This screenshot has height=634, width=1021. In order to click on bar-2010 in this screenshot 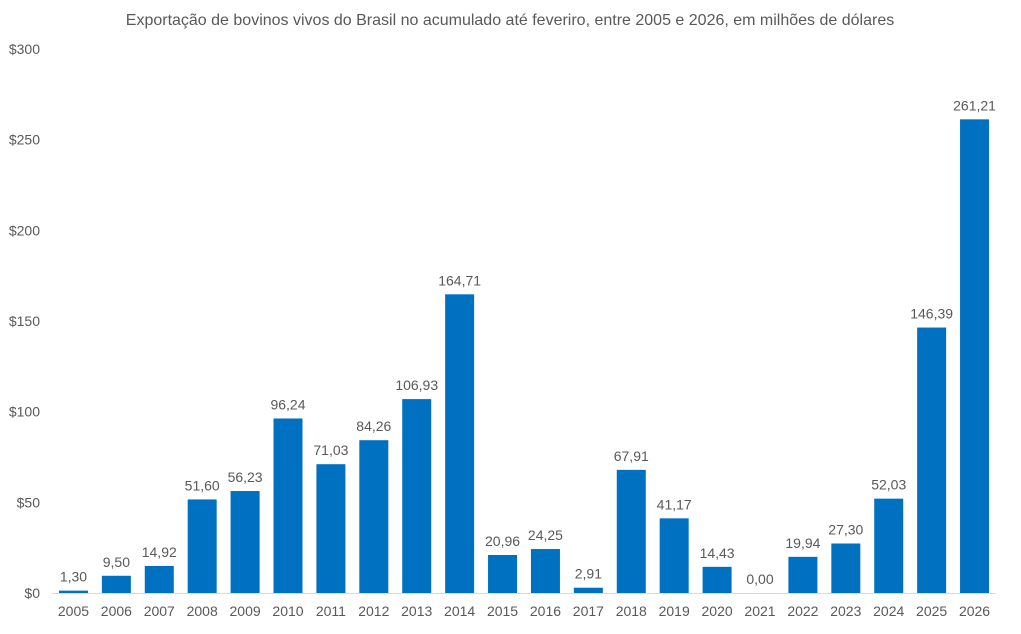, I will do `click(288, 505)`.